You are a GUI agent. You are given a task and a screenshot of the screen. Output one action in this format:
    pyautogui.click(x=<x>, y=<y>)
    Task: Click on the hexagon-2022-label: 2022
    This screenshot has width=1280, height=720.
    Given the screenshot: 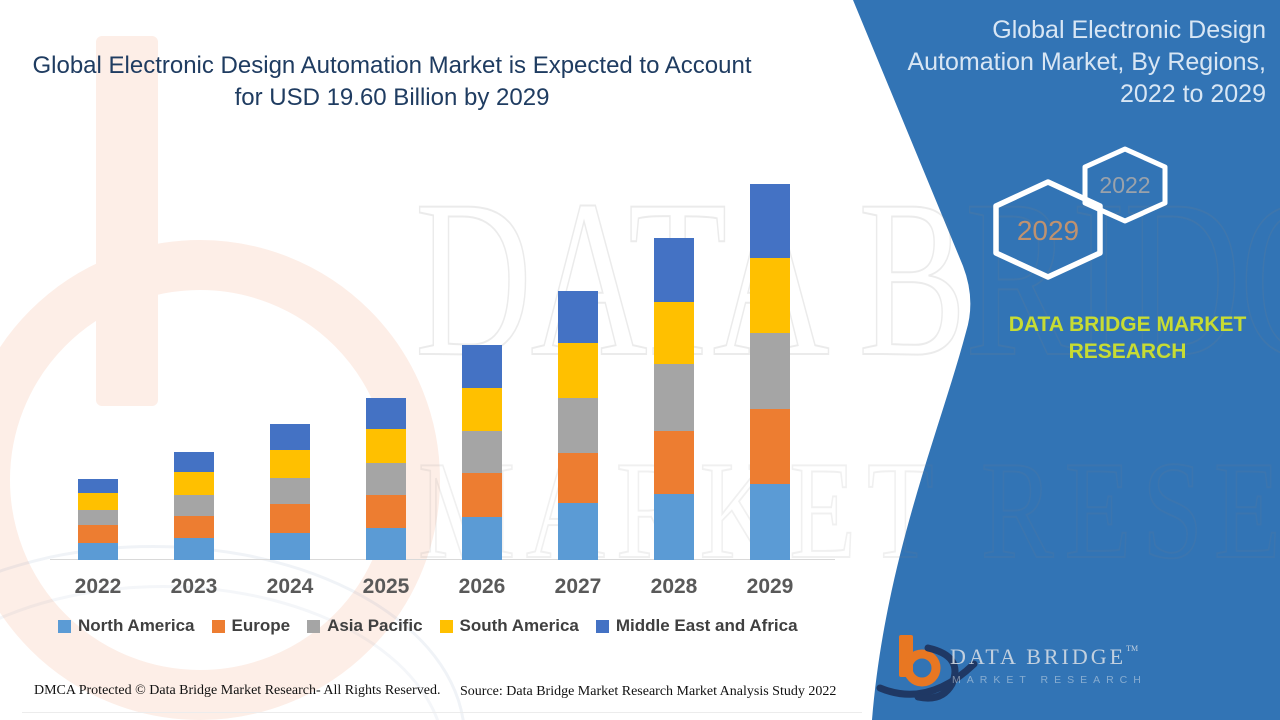 What is the action you would take?
    pyautogui.click(x=1124, y=185)
    